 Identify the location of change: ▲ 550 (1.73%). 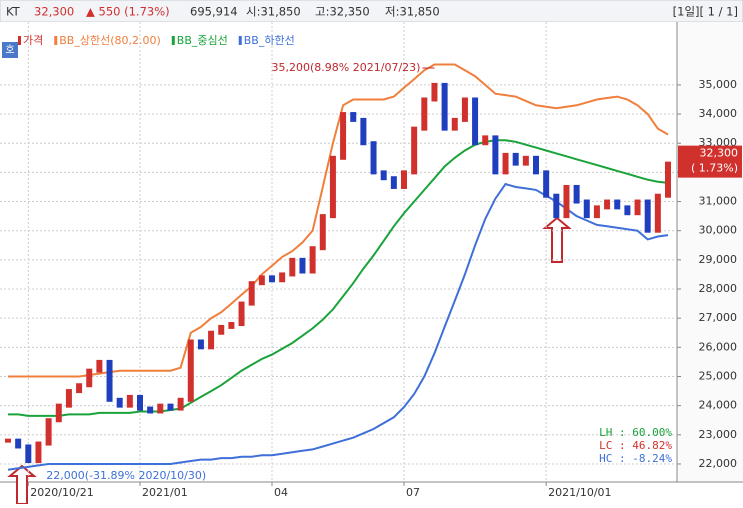
(128, 12).